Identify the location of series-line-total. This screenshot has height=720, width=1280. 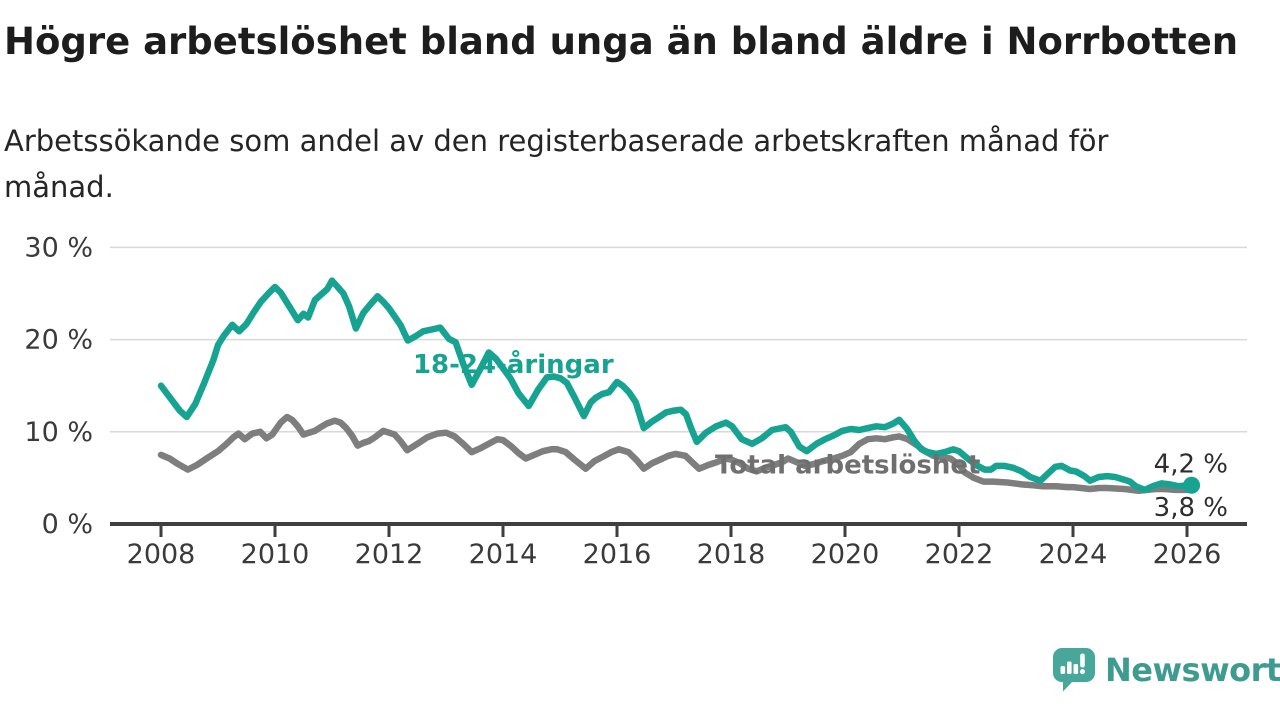
(676, 454).